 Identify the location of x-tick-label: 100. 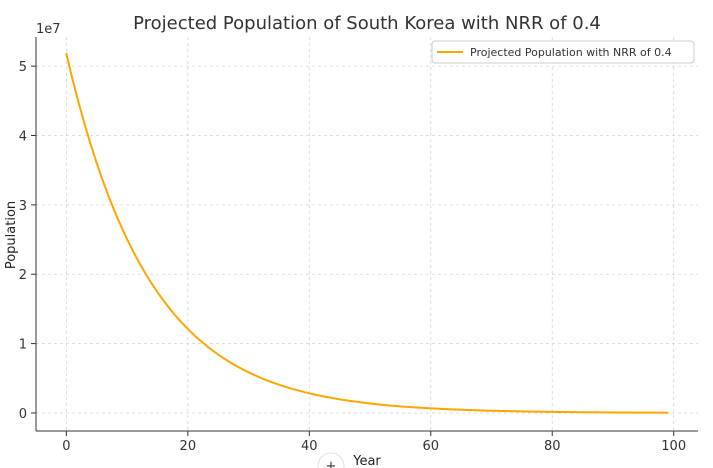
(673, 446).